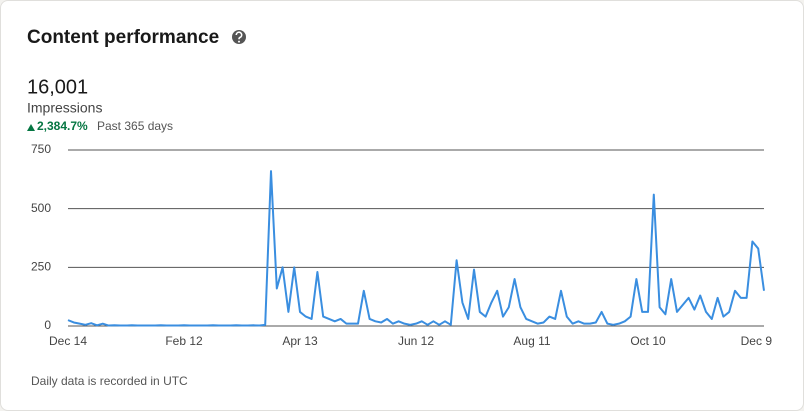 The image size is (804, 411). What do you see at coordinates (300, 341) in the screenshot?
I see `x-tick-label: Apr 13` at bounding box center [300, 341].